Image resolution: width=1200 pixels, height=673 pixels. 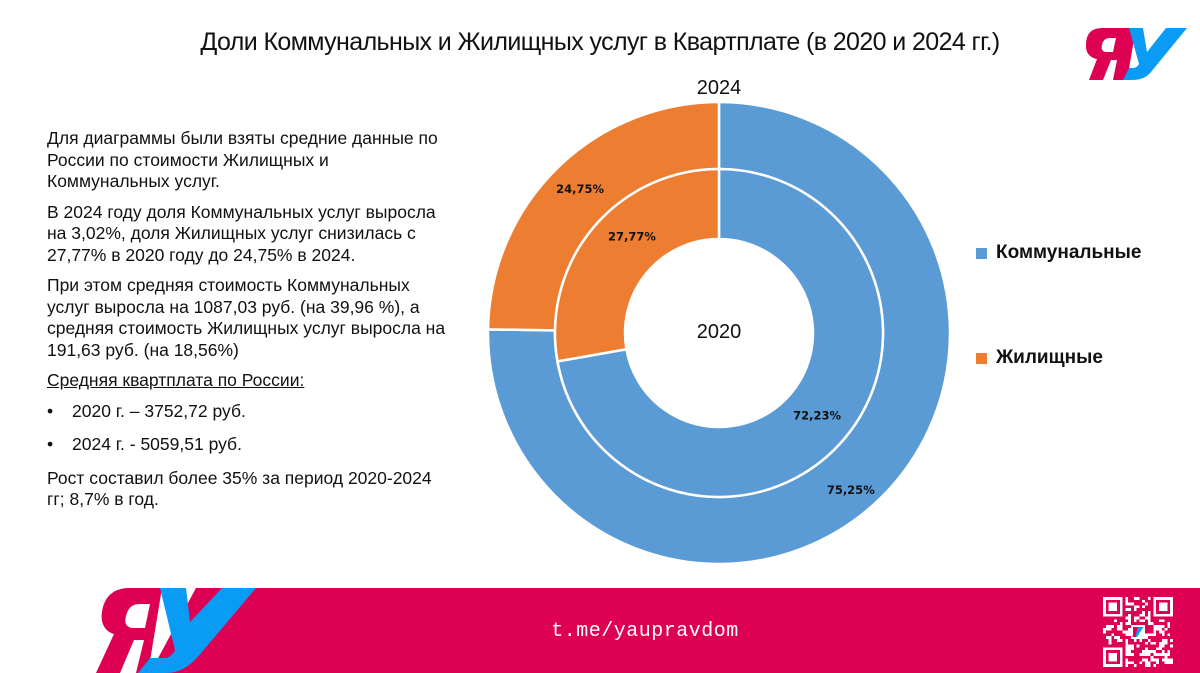 I want to click on legend-swatch-orange, so click(x=981, y=358).